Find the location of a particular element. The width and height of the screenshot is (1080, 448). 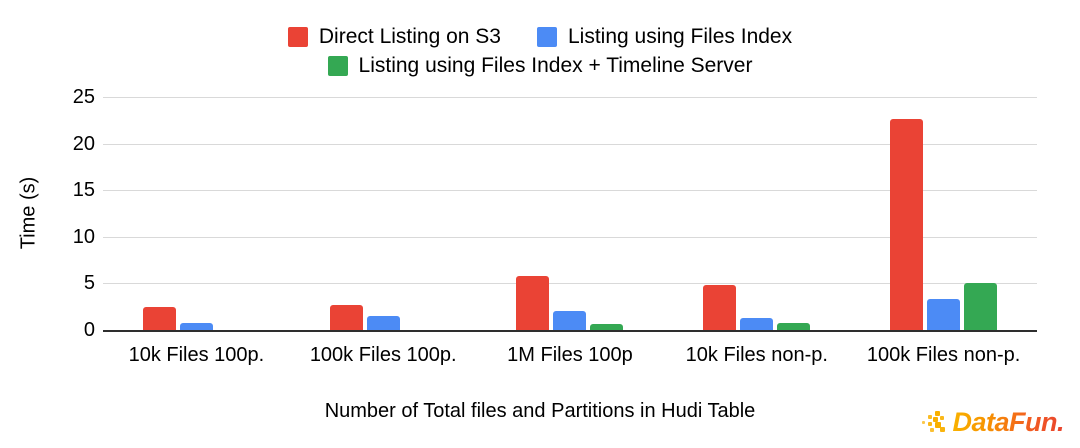

y-tick-label: 25 is located at coordinates (83, 97).